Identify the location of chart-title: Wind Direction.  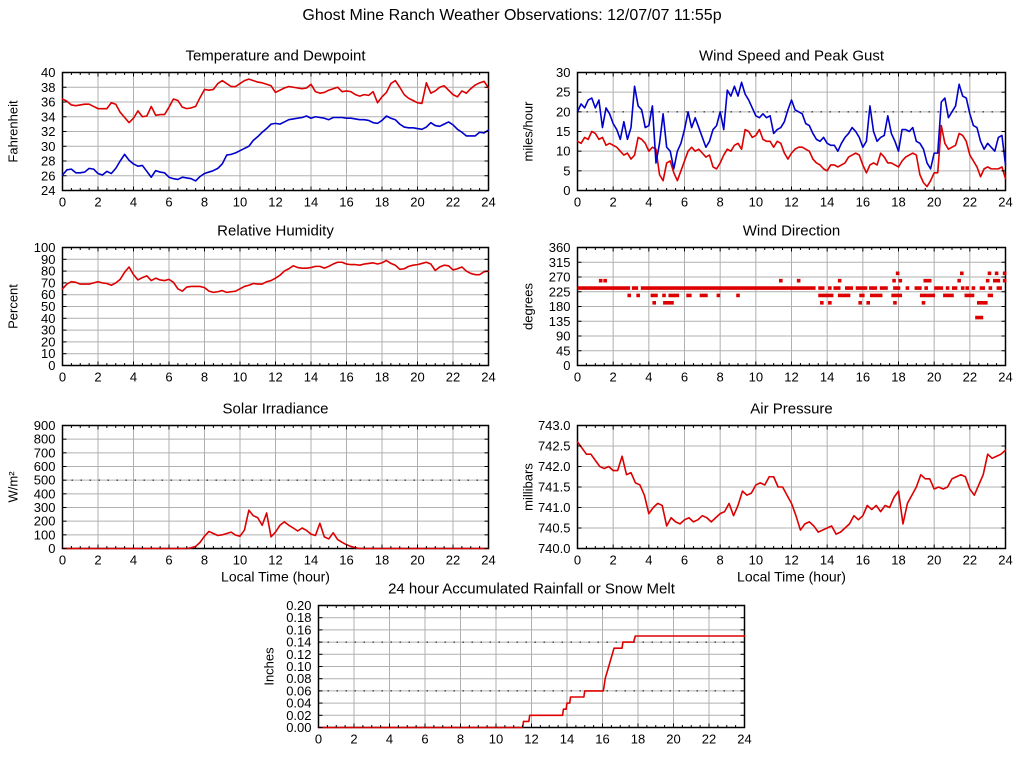
(792, 231).